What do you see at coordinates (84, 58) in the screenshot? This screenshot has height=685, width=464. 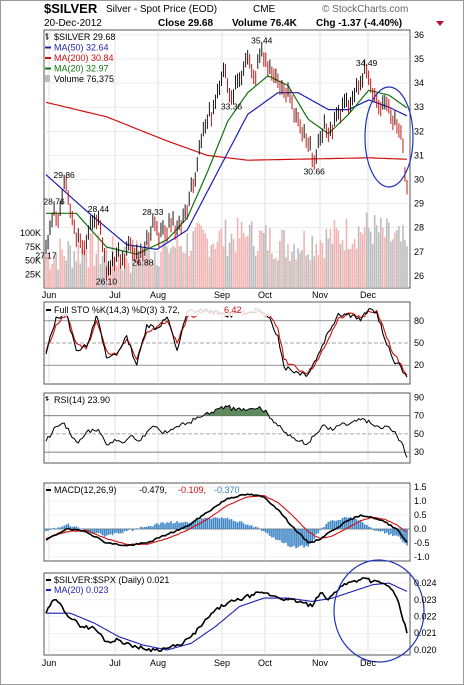 I see `price-legend-entry: MA(200) 30.84` at bounding box center [84, 58].